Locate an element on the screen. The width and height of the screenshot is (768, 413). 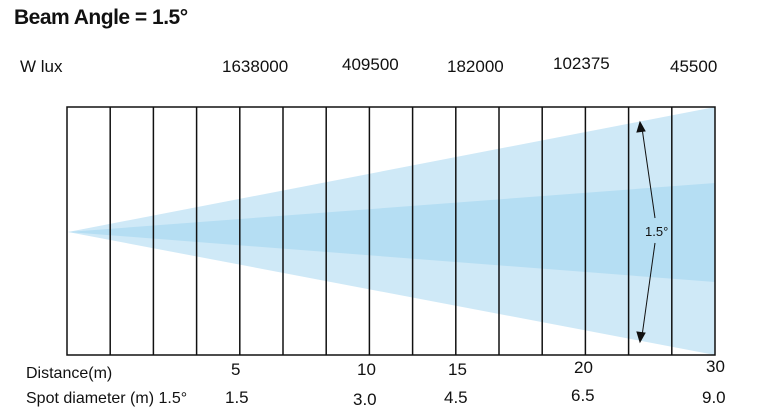
spot-diameter-value: 9.0 is located at coordinates (714, 397).